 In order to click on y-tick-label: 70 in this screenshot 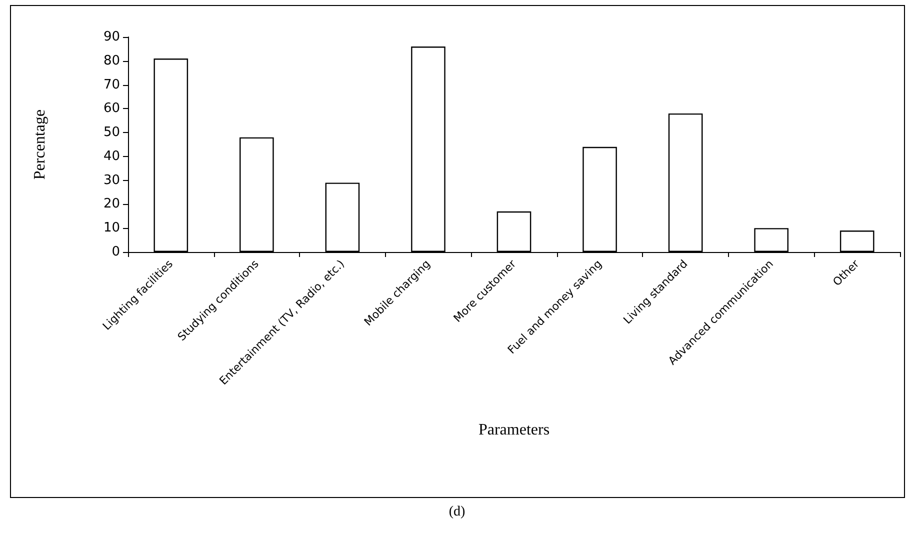, I will do `click(111, 84)`.